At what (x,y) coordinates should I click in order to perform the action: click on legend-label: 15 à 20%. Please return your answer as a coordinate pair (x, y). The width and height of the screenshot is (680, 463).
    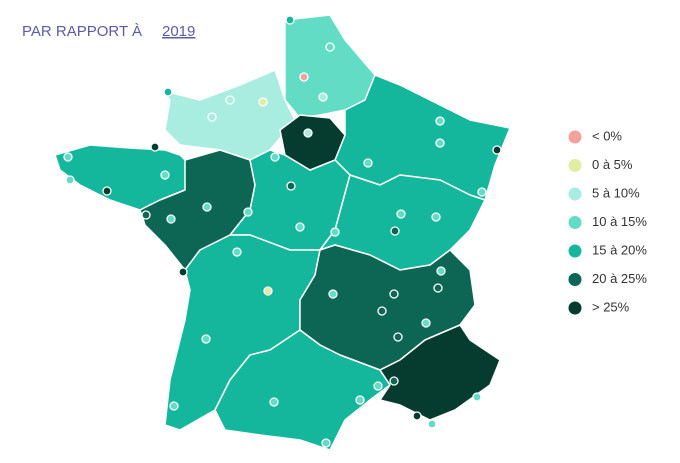
    Looking at the image, I should click on (619, 249).